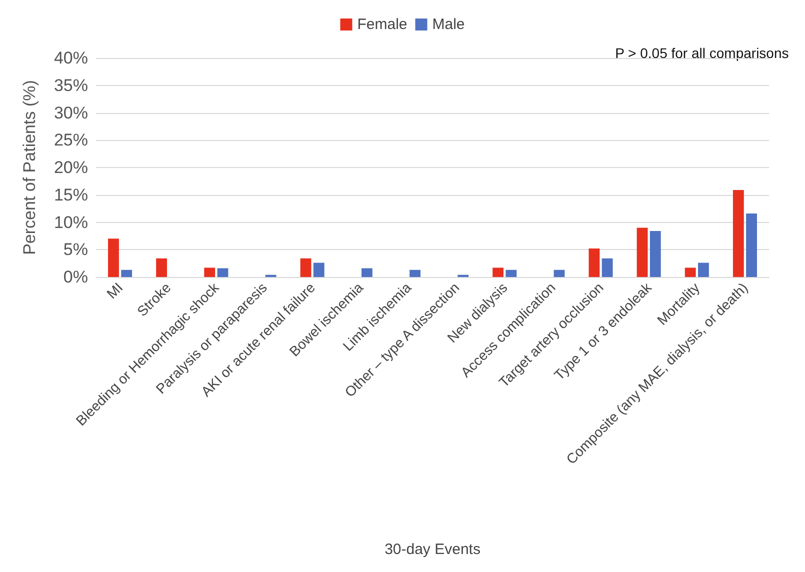 The width and height of the screenshot is (805, 572). Describe the element at coordinates (71, 112) in the screenshot. I see `y-tick-label: 30%` at that location.